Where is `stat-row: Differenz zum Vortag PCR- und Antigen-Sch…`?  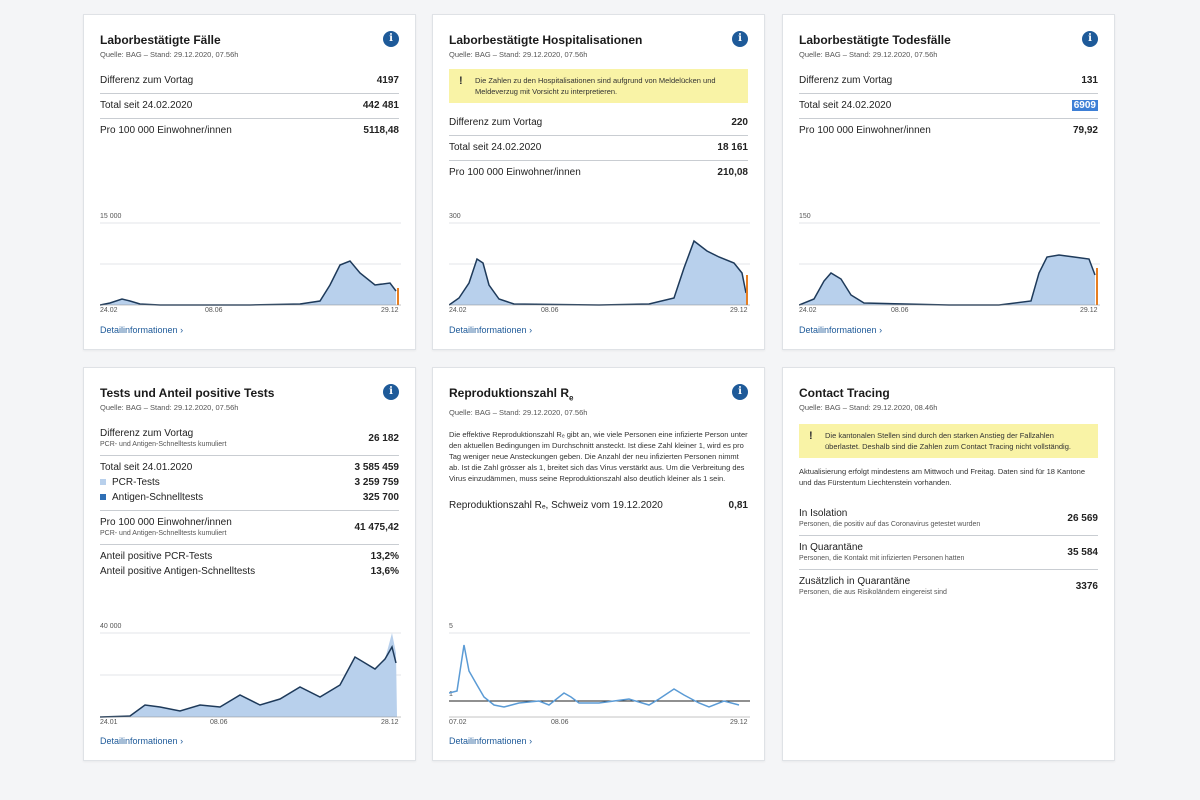
stat-row: Differenz zum Vortag PCR- und Antigen-Sch… is located at coordinates (249, 439).